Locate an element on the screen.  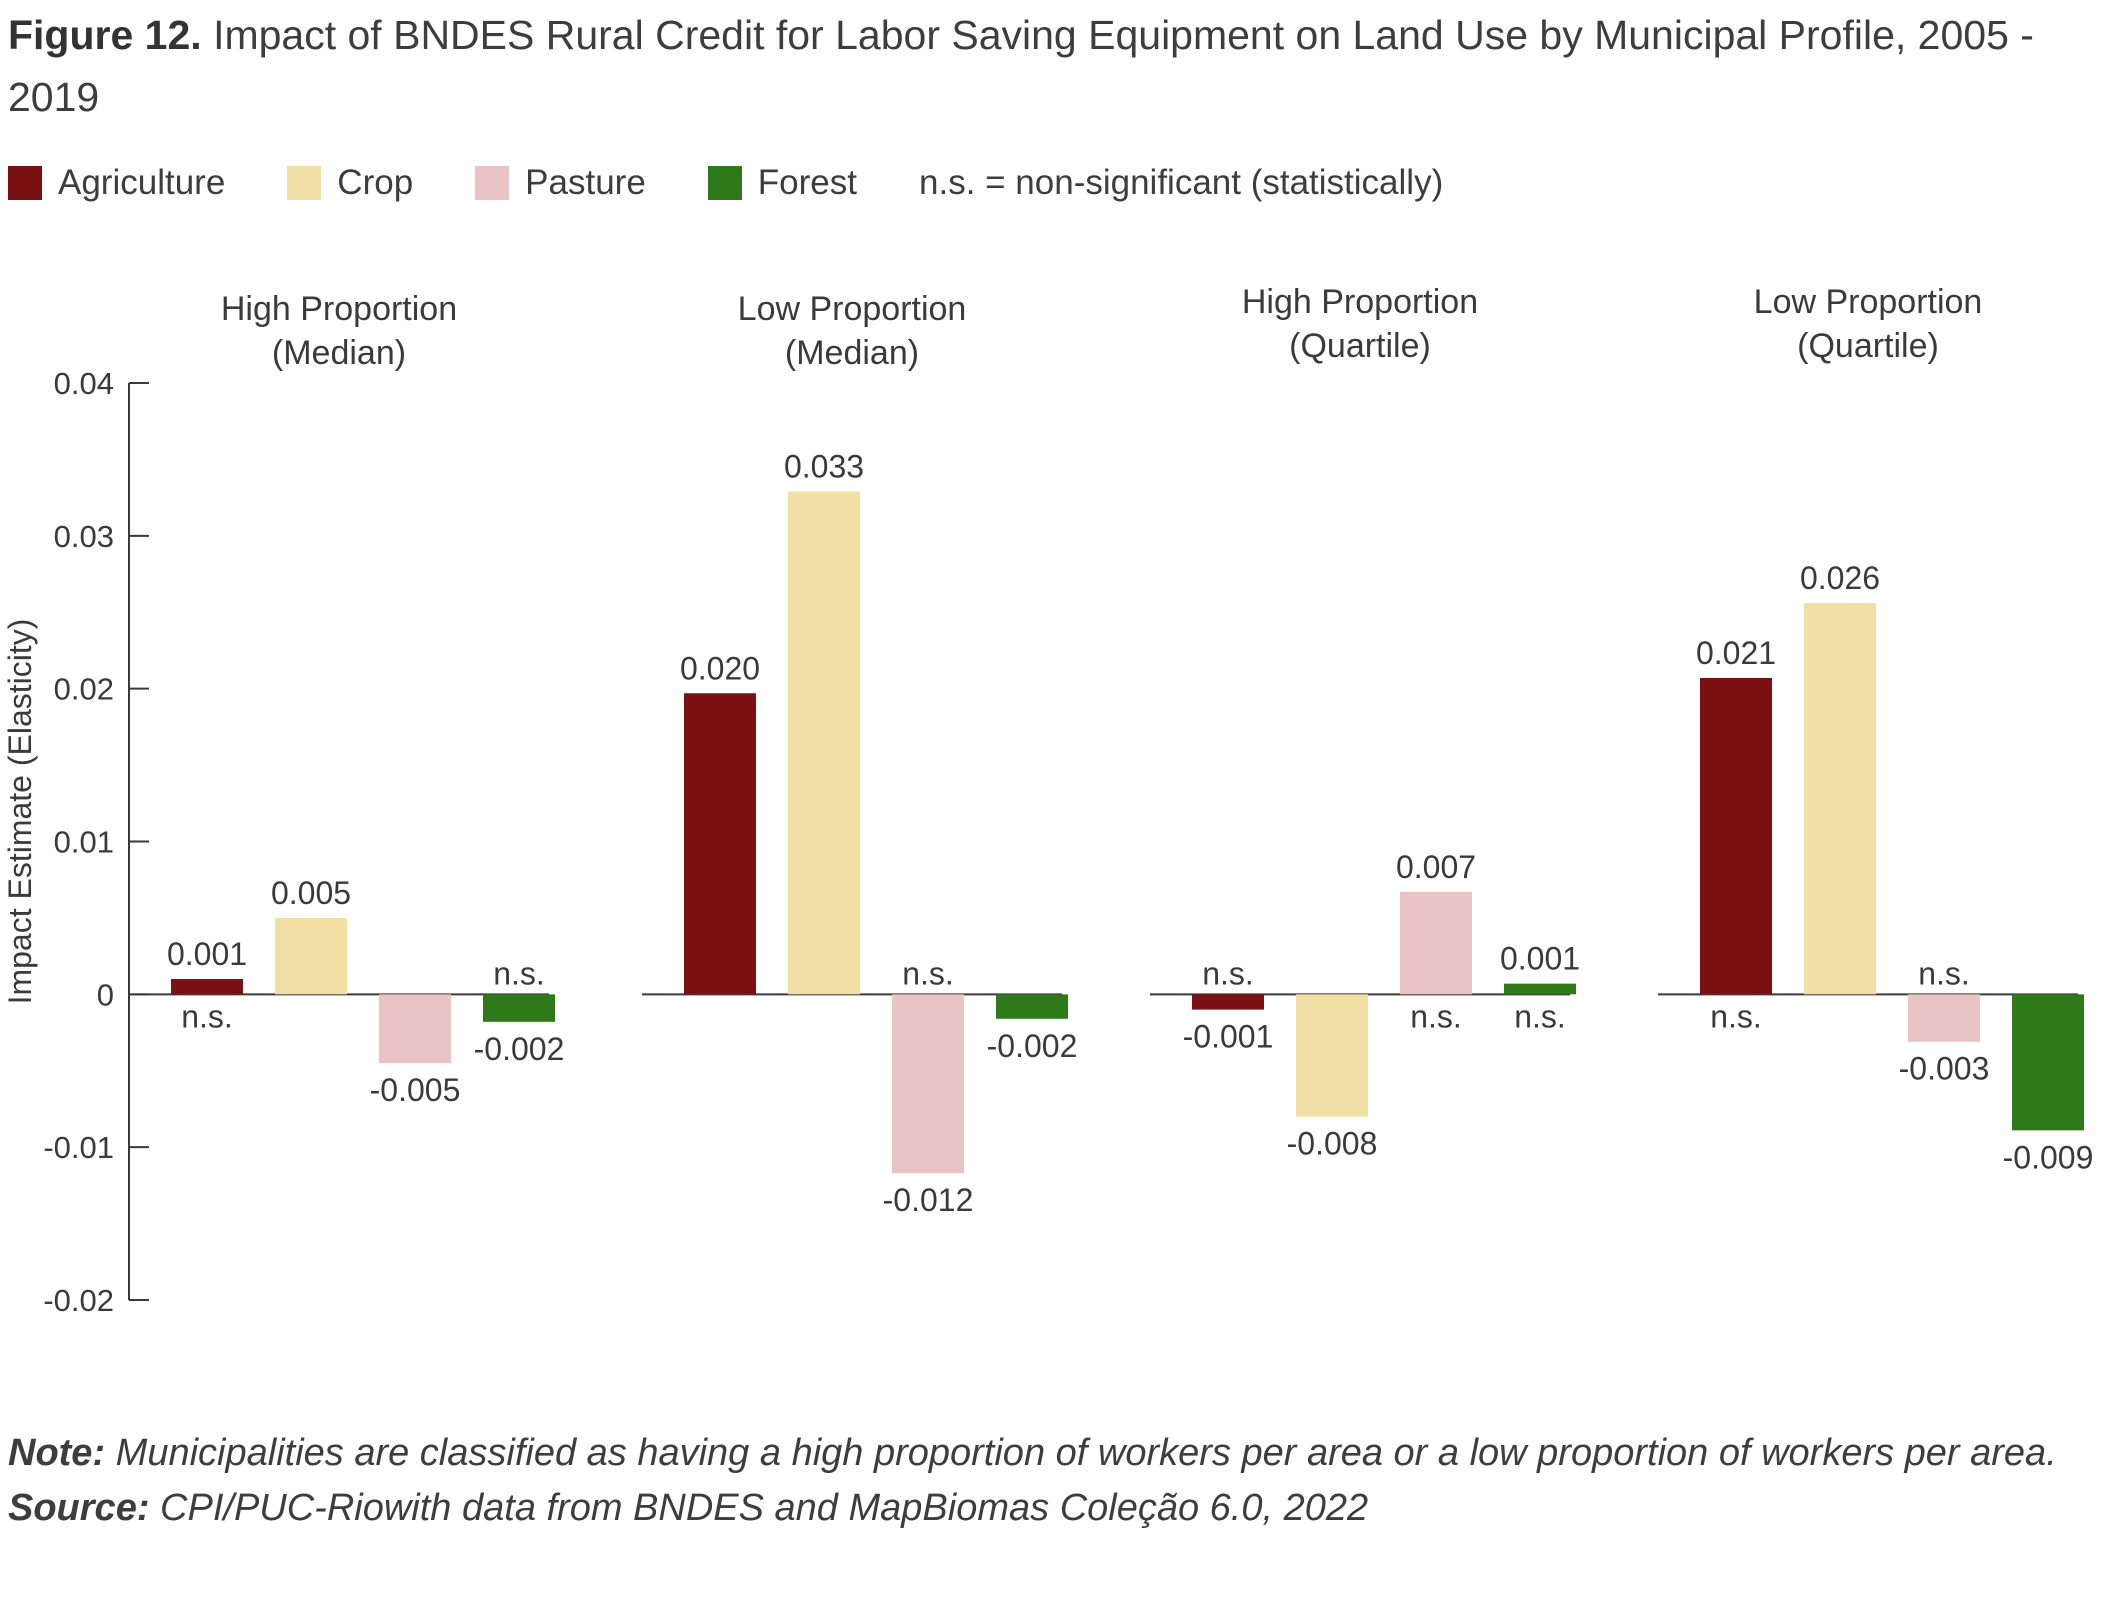
figure-number: Figure 12. is located at coordinates (105, 35).